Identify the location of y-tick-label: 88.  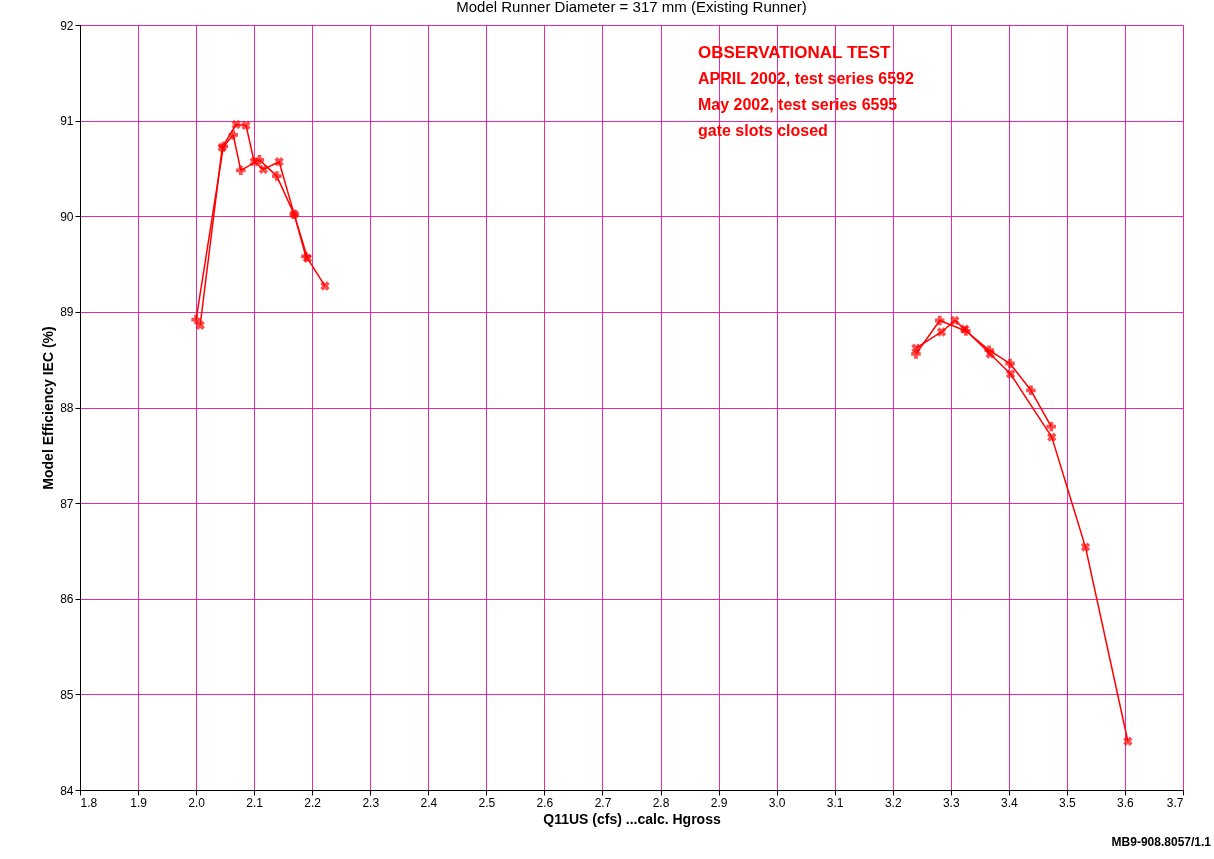
(67, 408).